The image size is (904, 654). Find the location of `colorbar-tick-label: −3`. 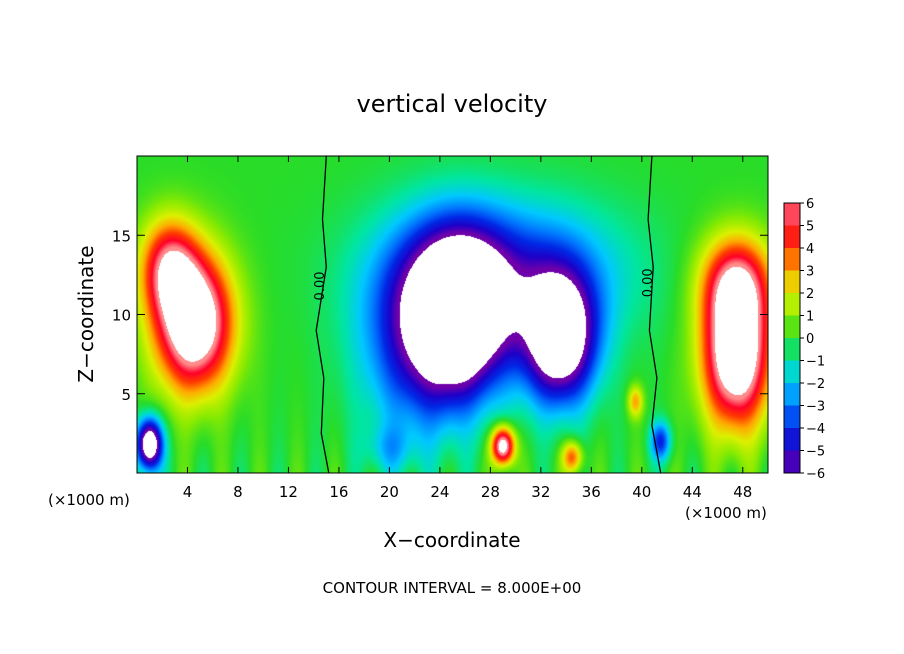

colorbar-tick-label: −3 is located at coordinates (815, 407).